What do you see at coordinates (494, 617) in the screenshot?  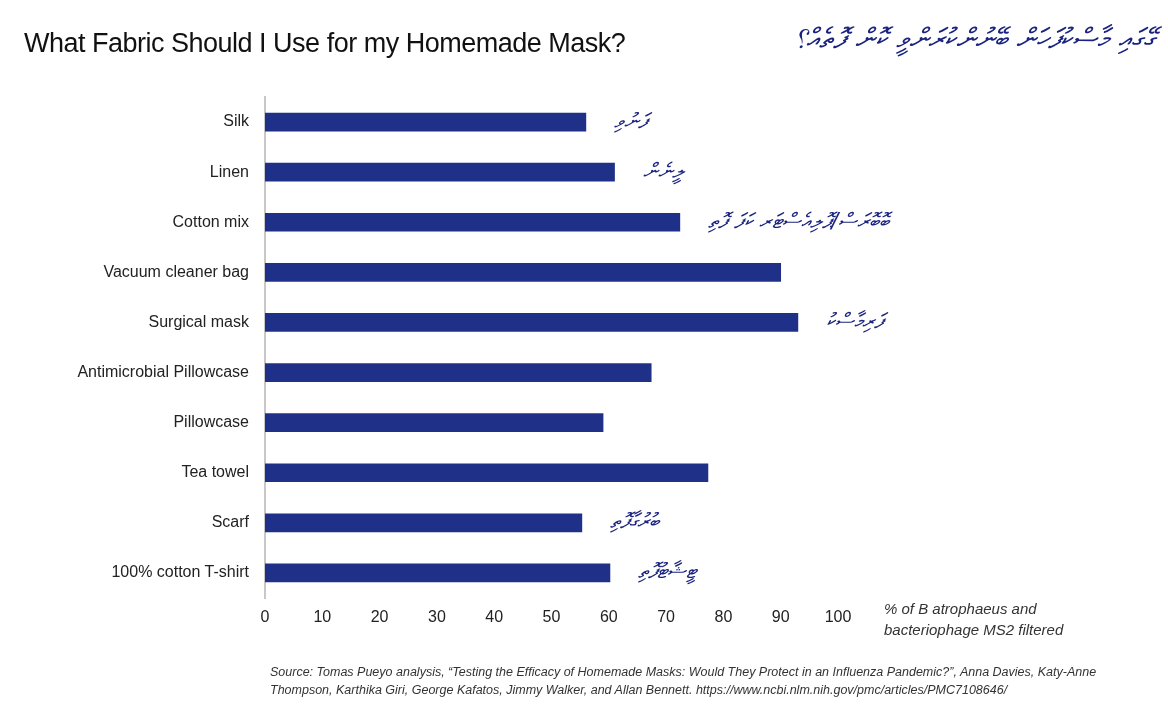 I see `x-tick-label: 40` at bounding box center [494, 617].